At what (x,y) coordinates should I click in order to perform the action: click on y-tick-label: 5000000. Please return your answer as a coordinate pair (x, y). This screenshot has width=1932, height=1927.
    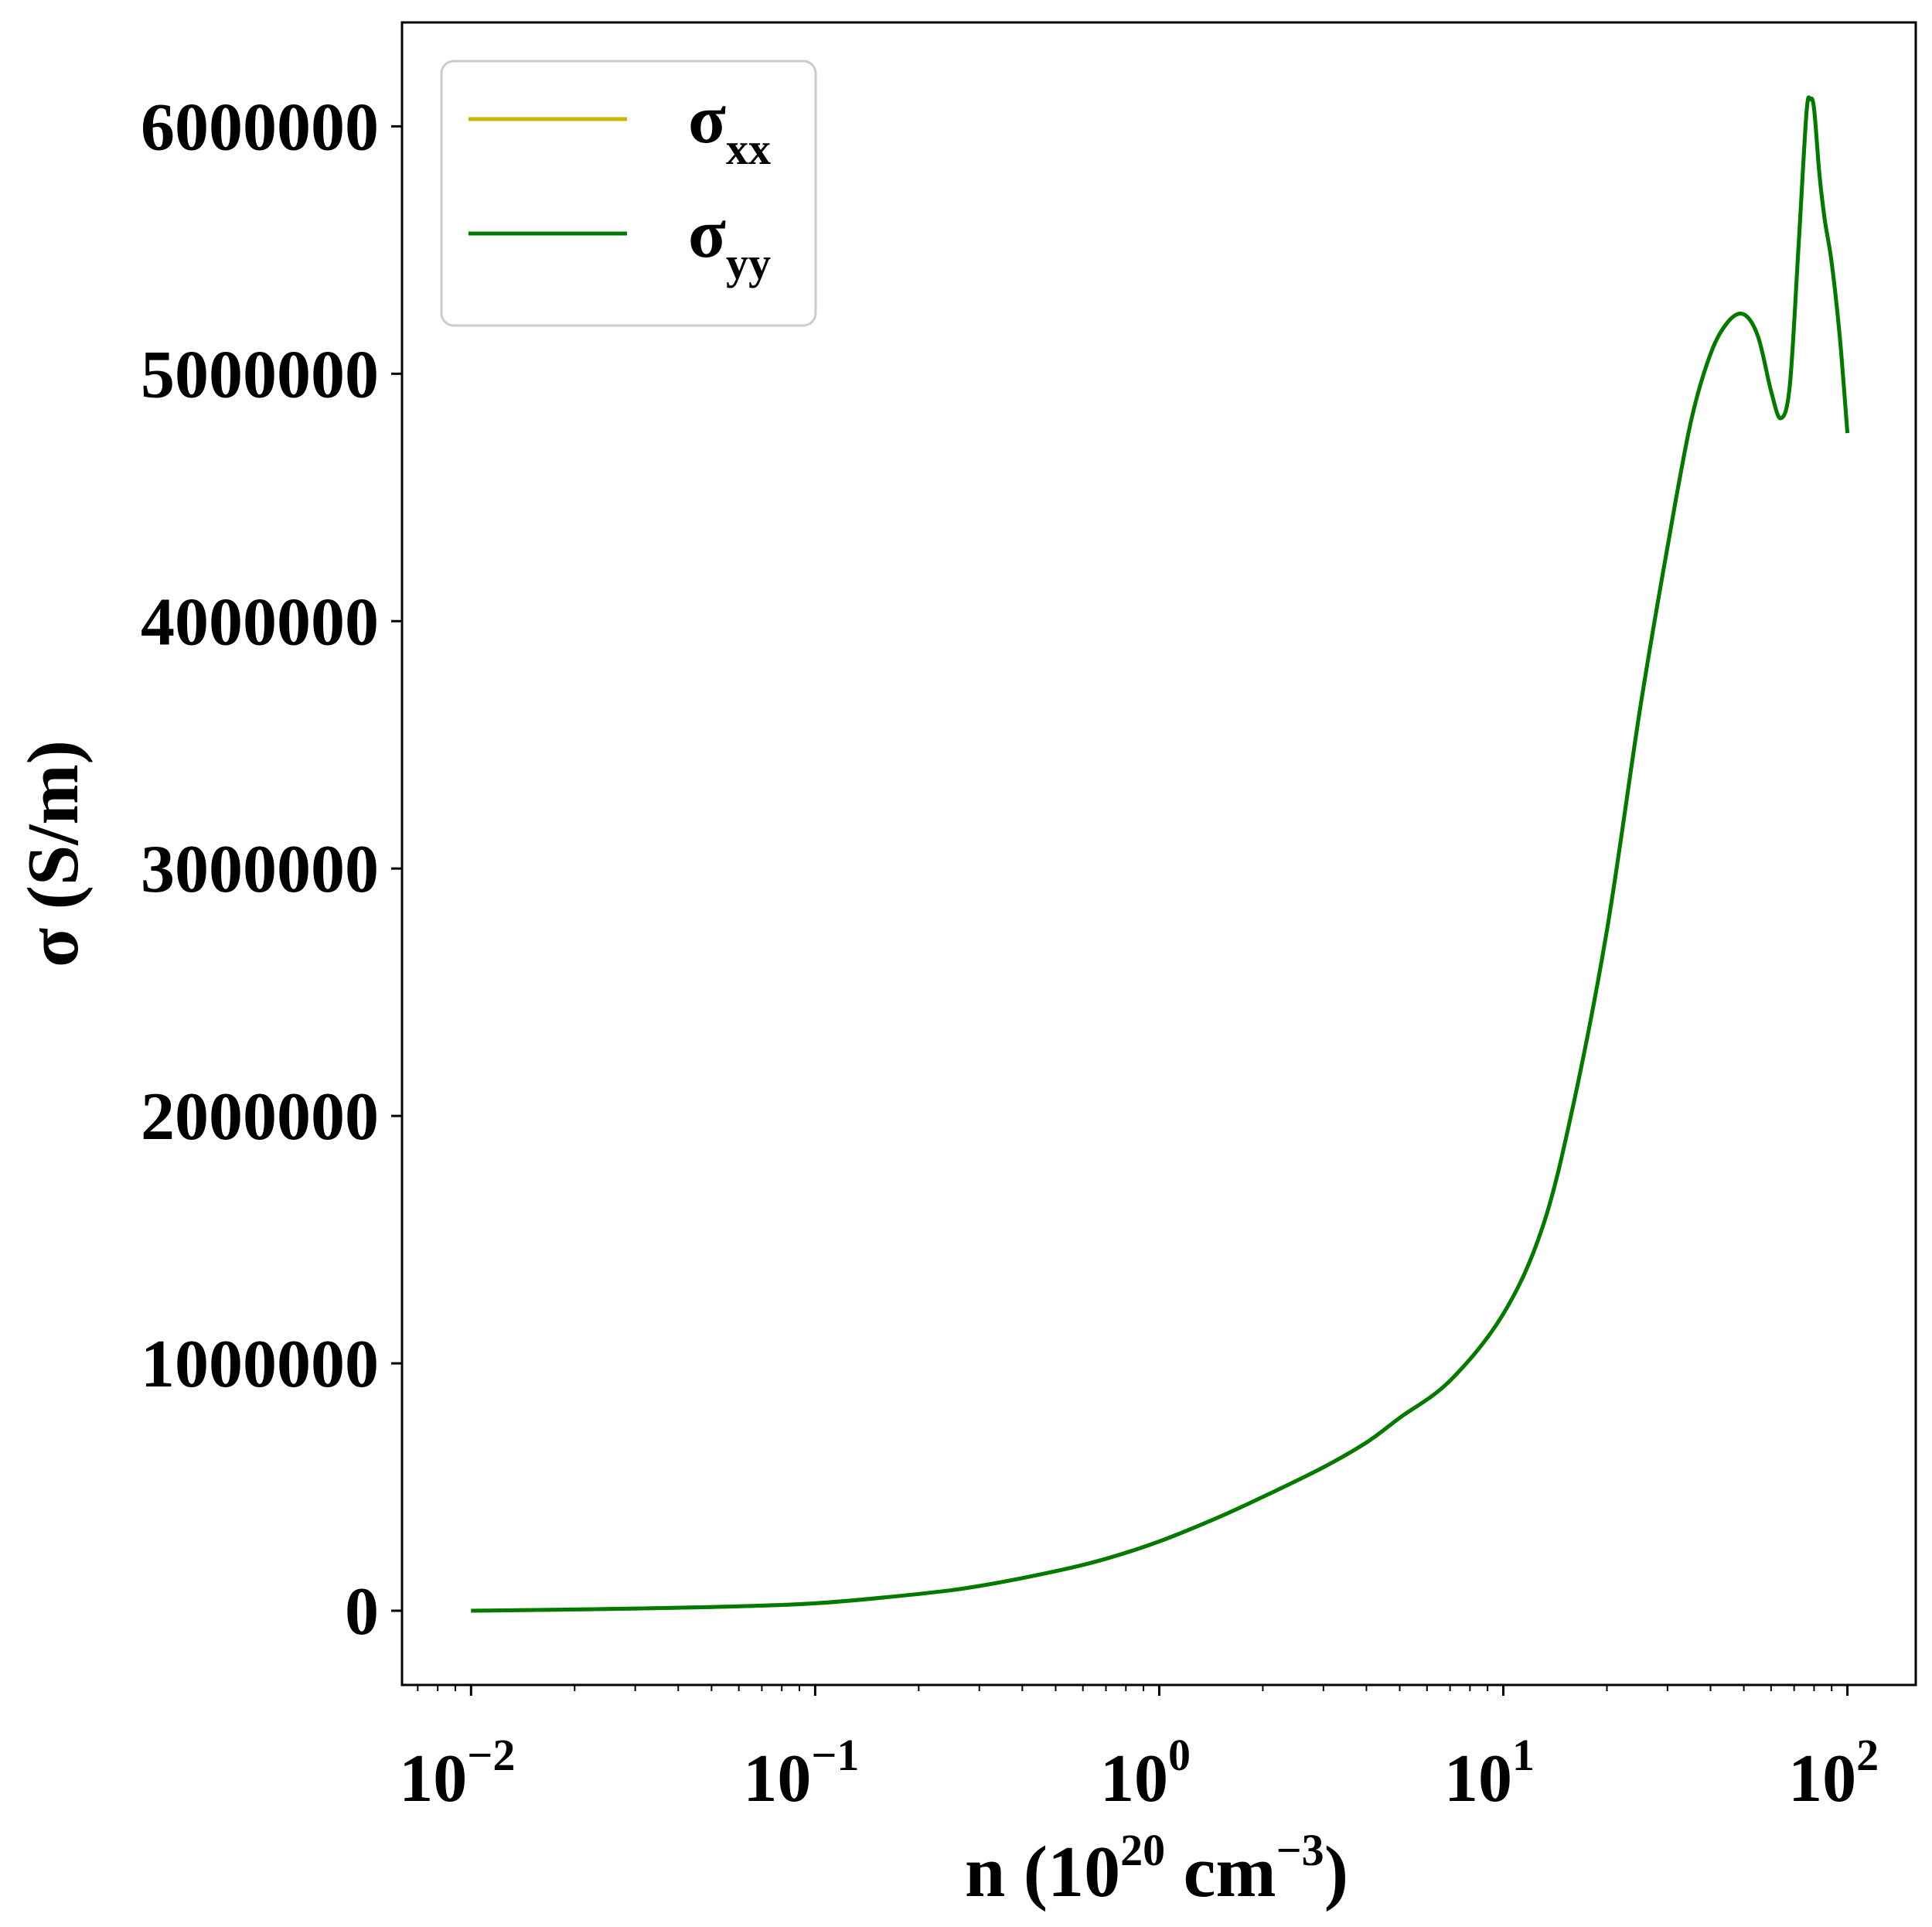
    Looking at the image, I should click on (260, 374).